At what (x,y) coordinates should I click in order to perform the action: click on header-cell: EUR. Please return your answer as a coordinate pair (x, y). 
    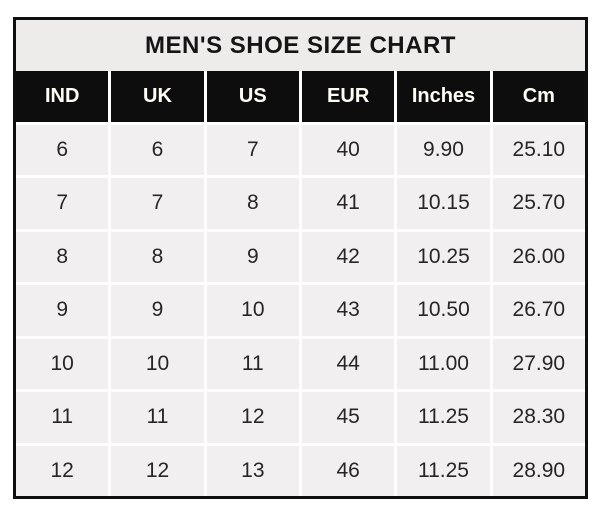
    Looking at the image, I should click on (348, 96).